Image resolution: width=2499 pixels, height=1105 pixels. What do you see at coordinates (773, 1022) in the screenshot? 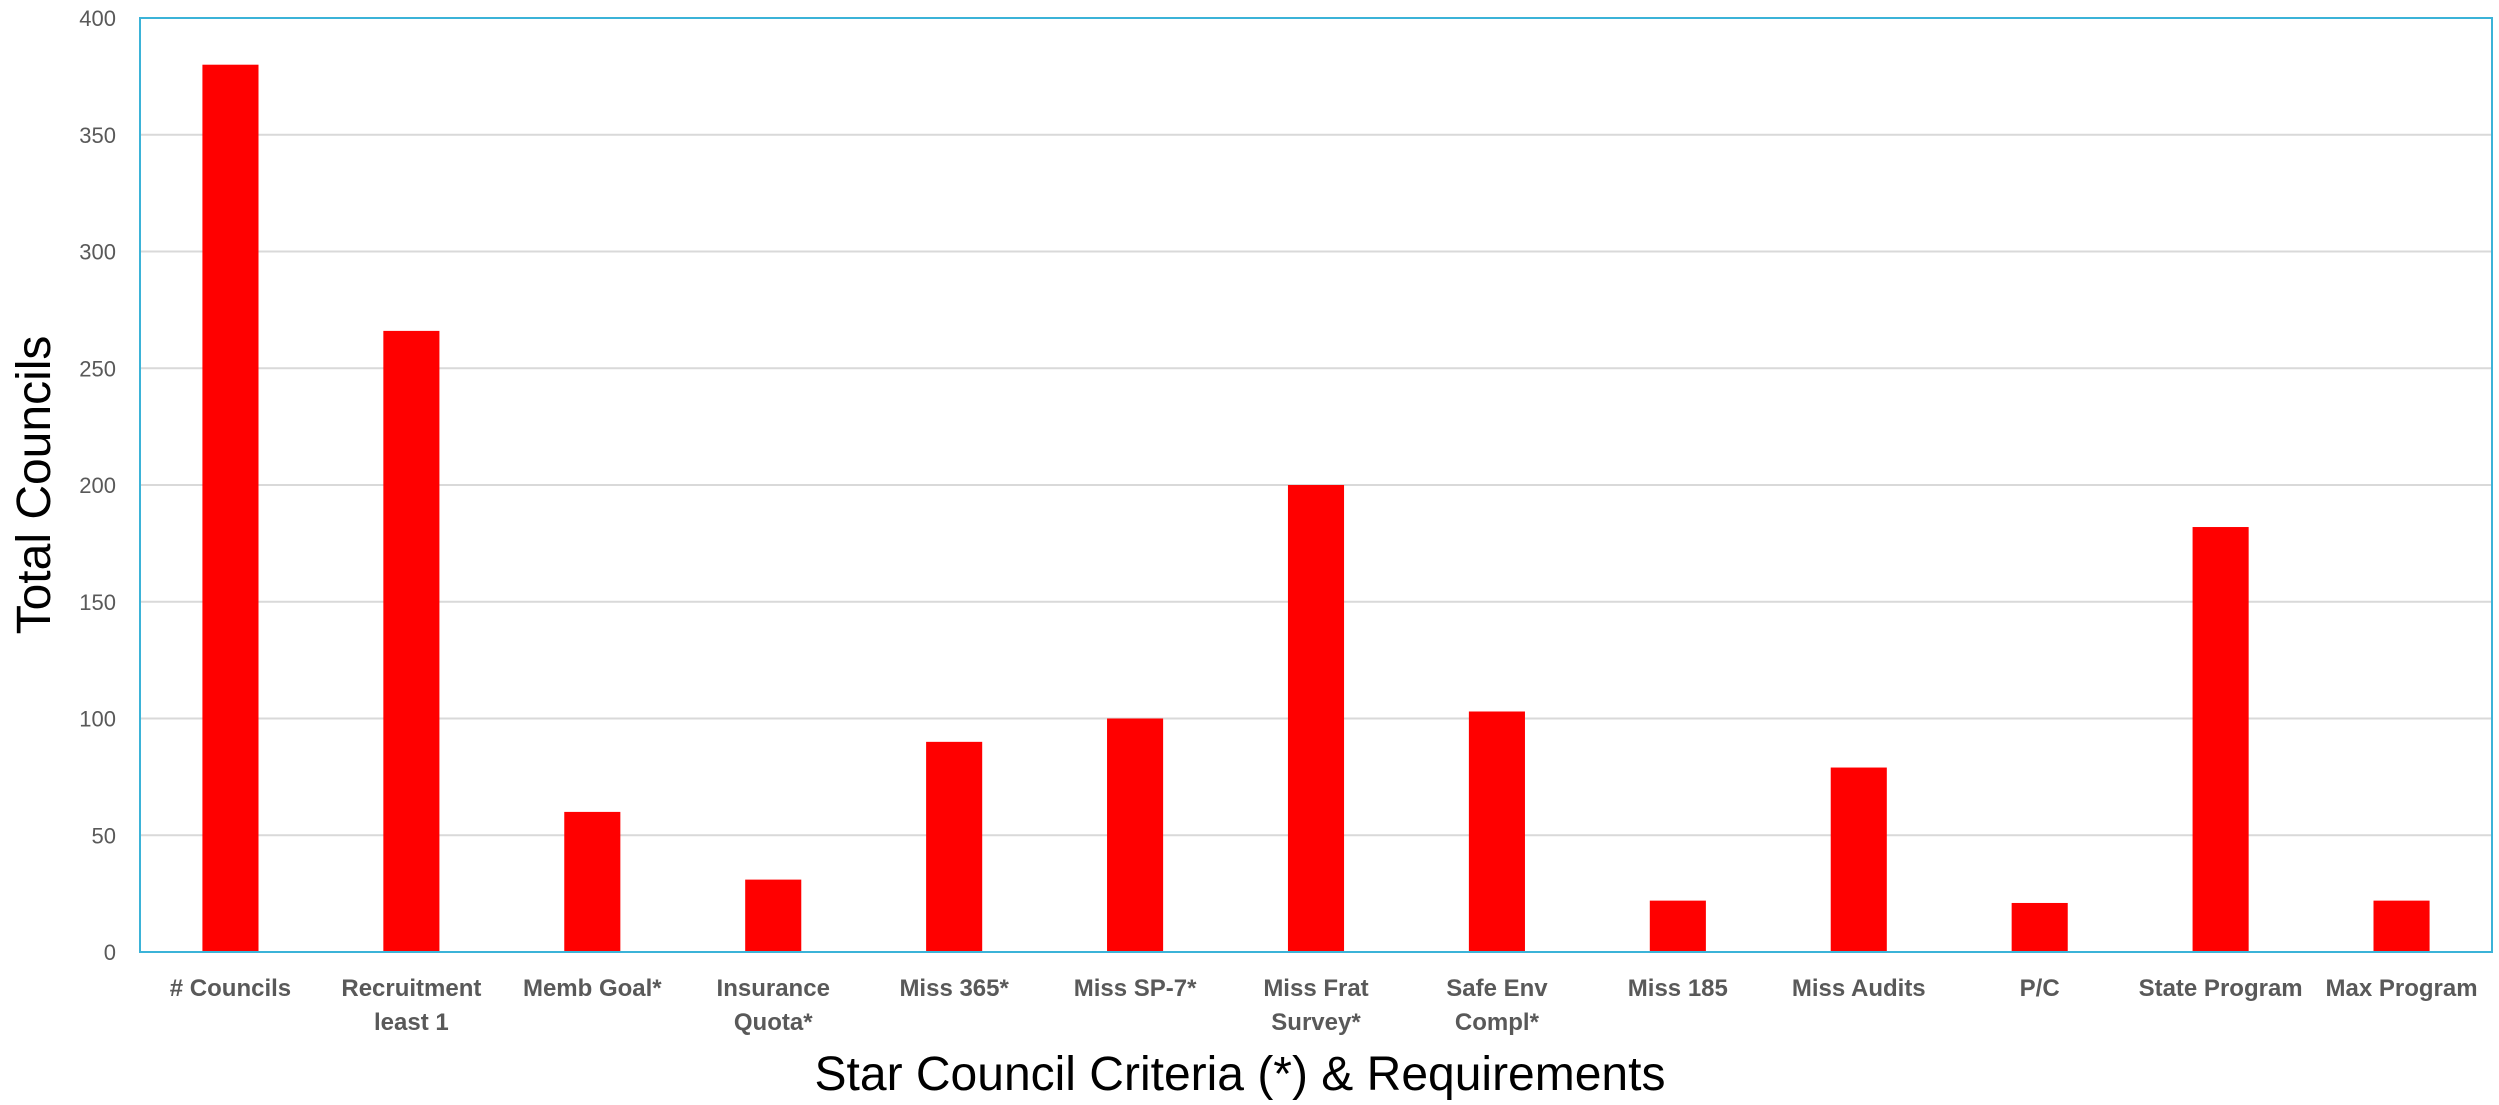
I see `x-tick-label-line: Quota*` at bounding box center [773, 1022].